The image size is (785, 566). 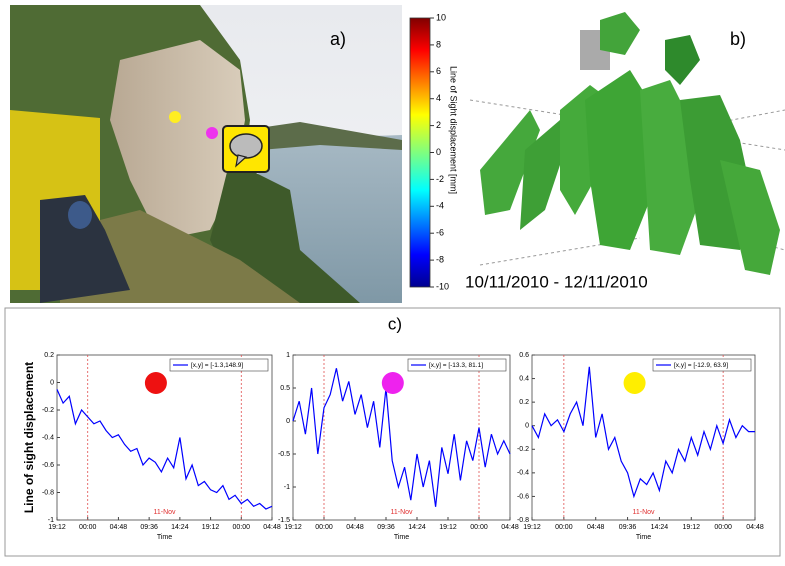 I want to click on tick-label: 2, so click(x=438, y=125).